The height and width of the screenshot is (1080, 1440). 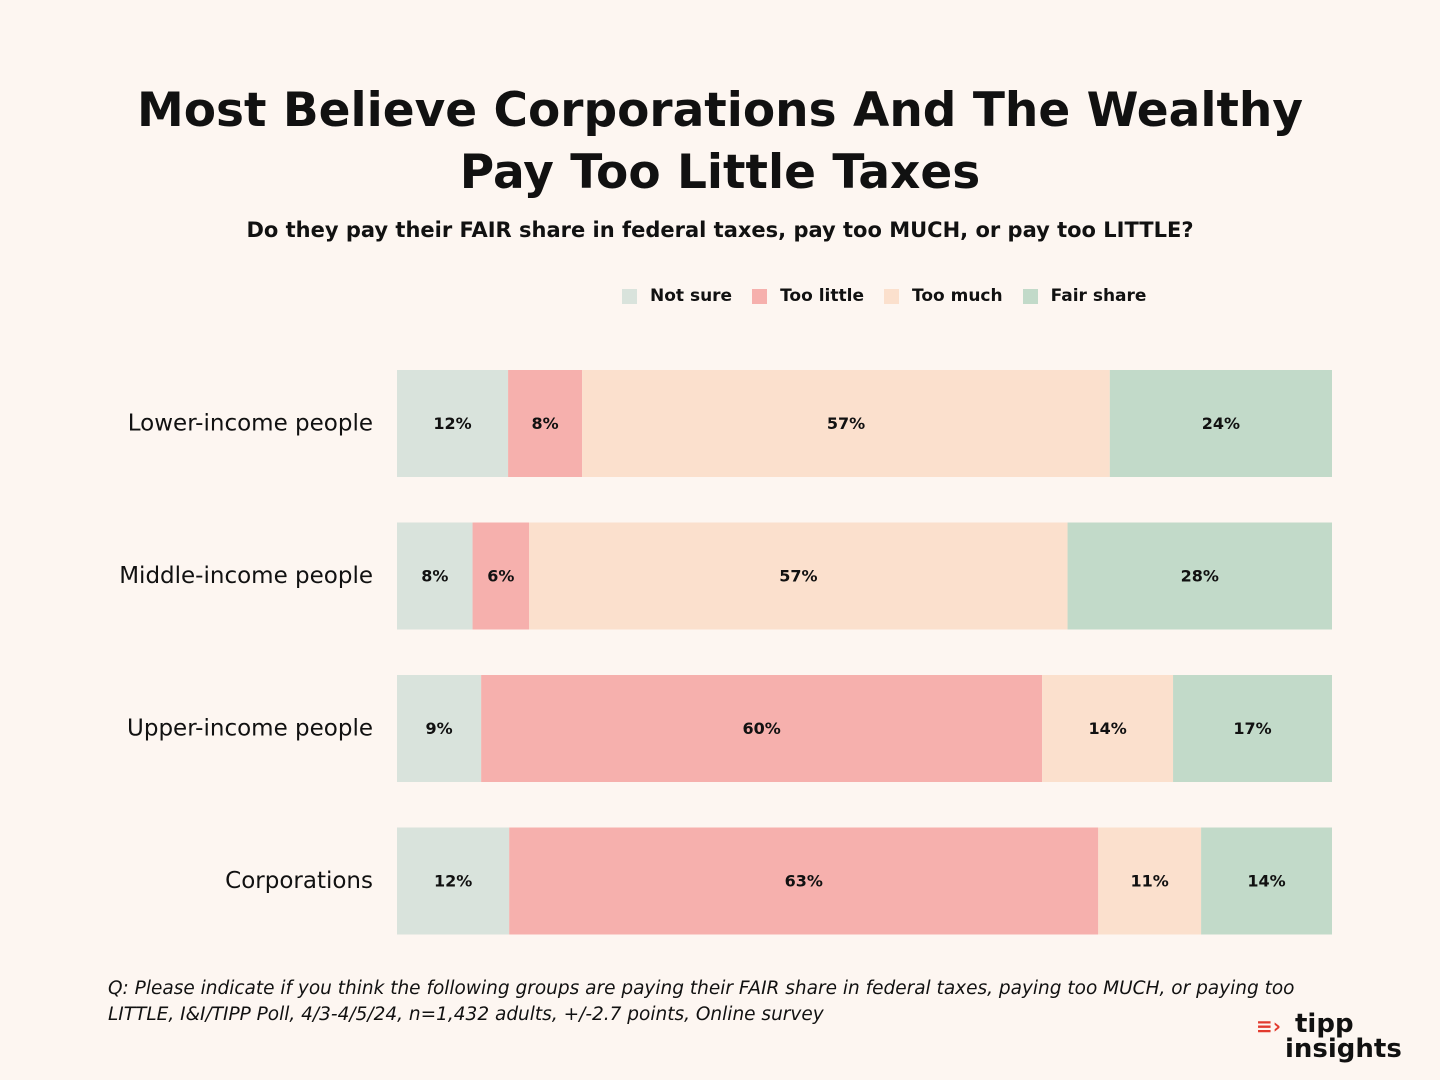 I want to click on bar-lower-income-people-too-much, so click(x=846, y=423).